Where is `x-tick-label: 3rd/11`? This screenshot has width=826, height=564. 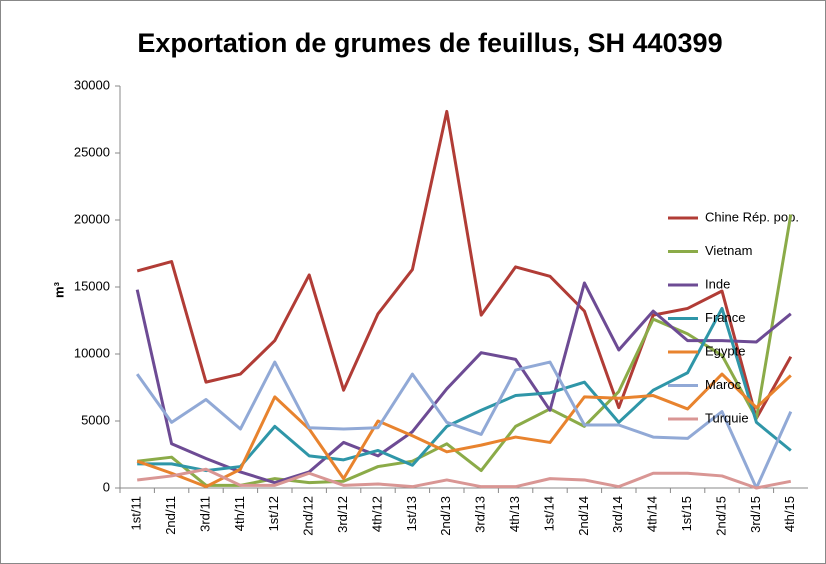
x-tick-label: 3rd/11 is located at coordinates (204, 514).